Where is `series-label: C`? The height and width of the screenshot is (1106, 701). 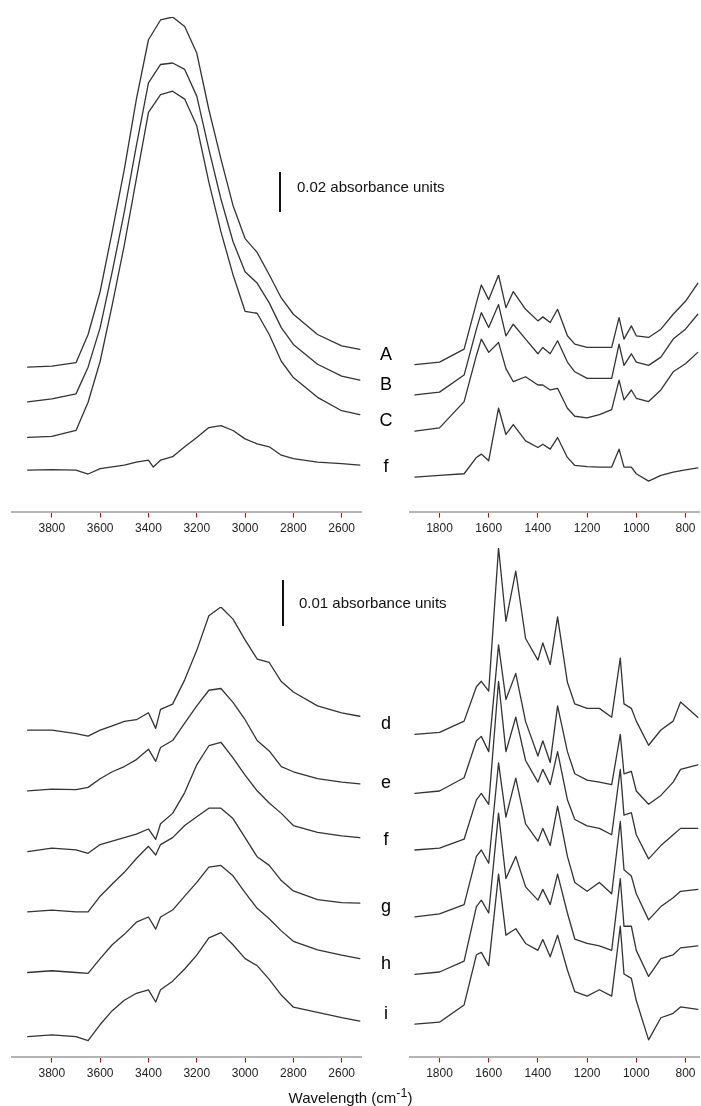
series-label: C is located at coordinates (386, 420).